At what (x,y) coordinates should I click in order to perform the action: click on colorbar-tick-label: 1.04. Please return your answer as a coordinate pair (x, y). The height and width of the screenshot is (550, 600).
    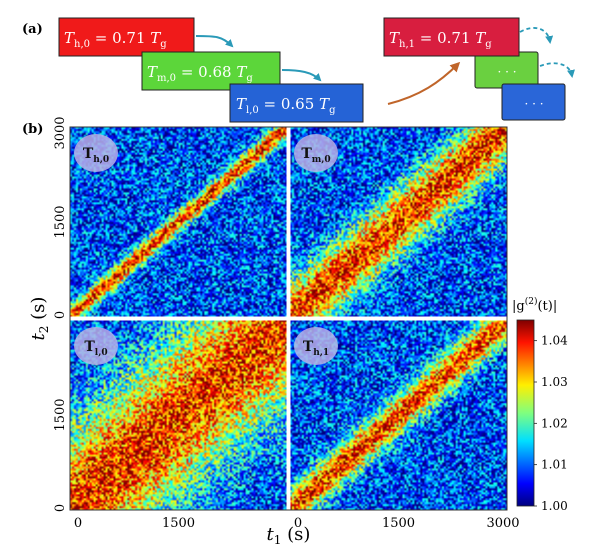
    Looking at the image, I should click on (554, 341).